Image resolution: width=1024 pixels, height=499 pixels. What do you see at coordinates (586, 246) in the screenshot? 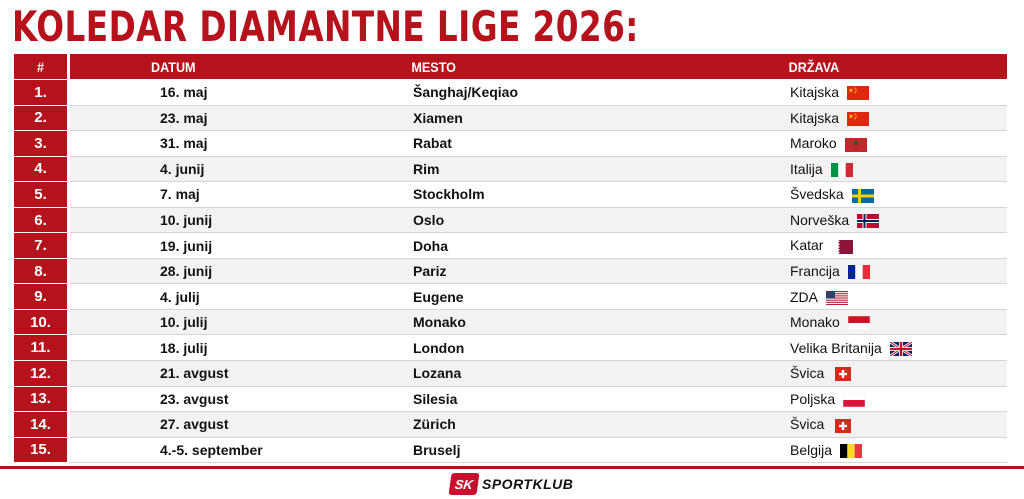
I see `row-place: Doha` at bounding box center [586, 246].